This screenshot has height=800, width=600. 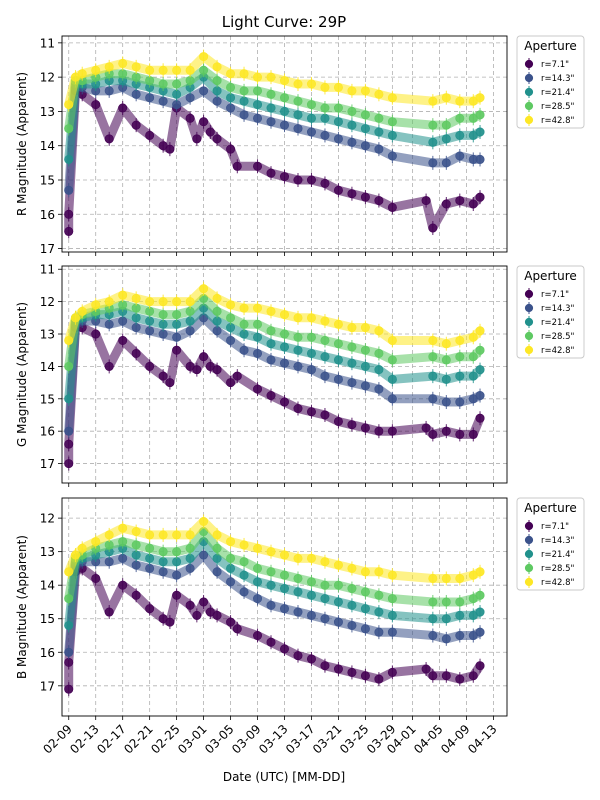 I want to click on y-tick-label: 17, so click(x=47, y=686).